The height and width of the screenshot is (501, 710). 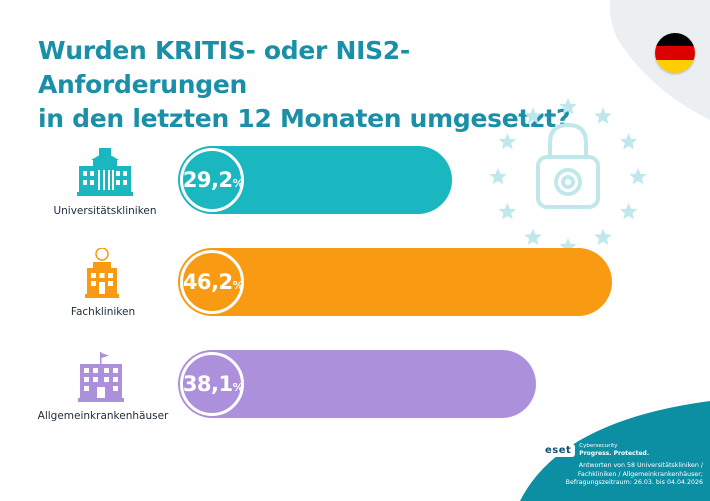 I want to click on padlock-icon, so click(x=568, y=165).